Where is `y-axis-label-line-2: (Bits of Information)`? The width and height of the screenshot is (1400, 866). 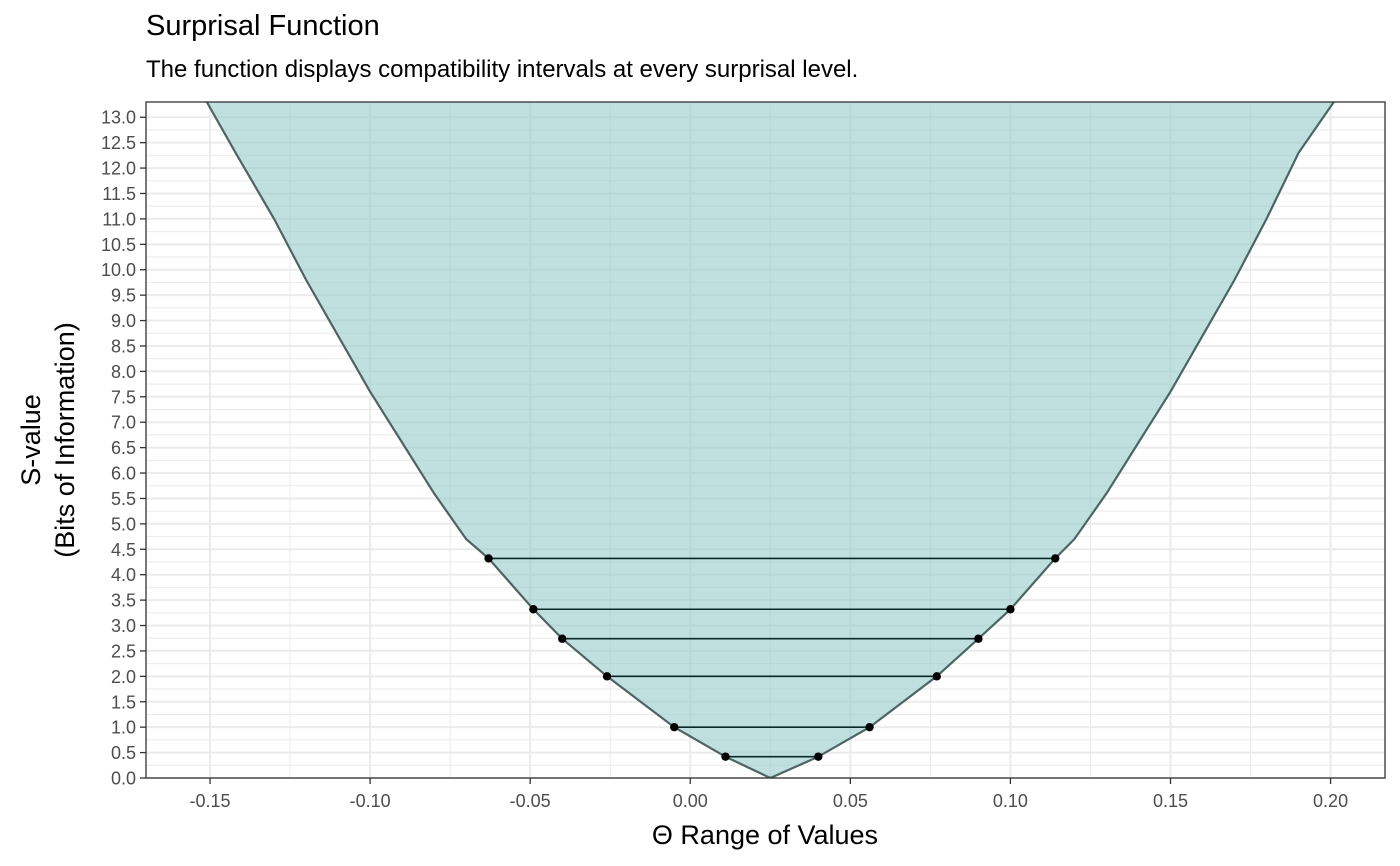 y-axis-label-line-2: (Bits of Information) is located at coordinates (65, 440).